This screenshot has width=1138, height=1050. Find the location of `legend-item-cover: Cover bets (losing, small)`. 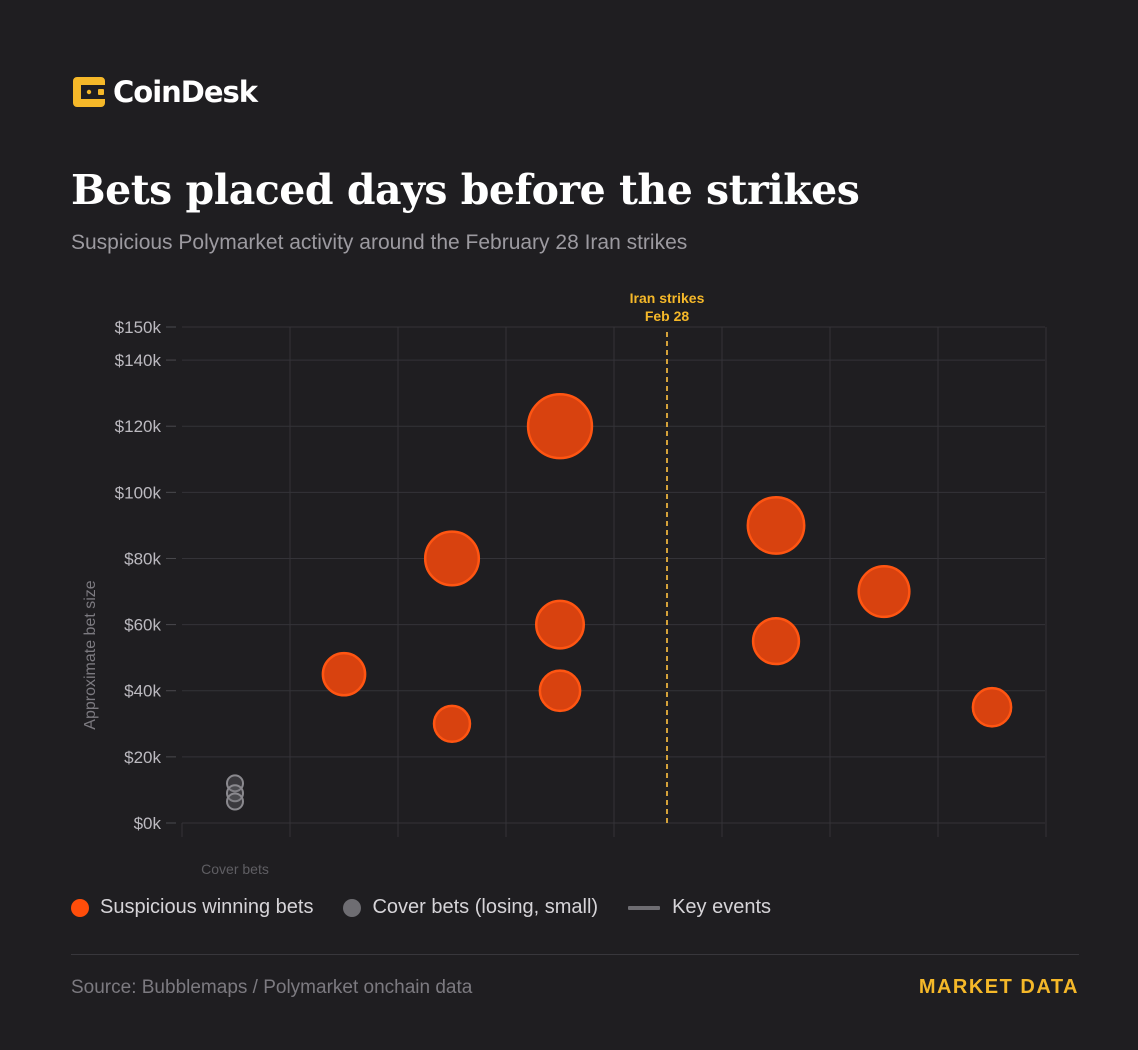

legend-item-cover: Cover bets (losing, small) is located at coordinates (470, 907).